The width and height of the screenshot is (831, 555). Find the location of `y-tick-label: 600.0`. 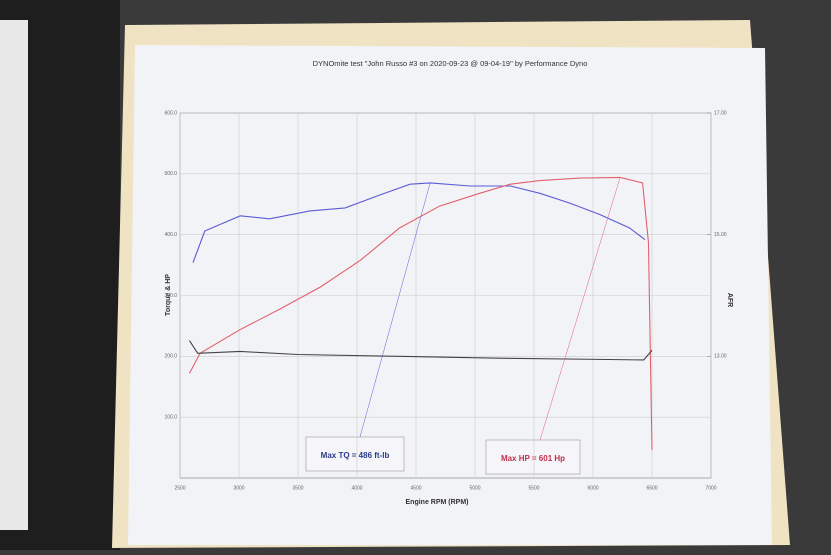

y-tick-label: 600.0 is located at coordinates (170, 113).